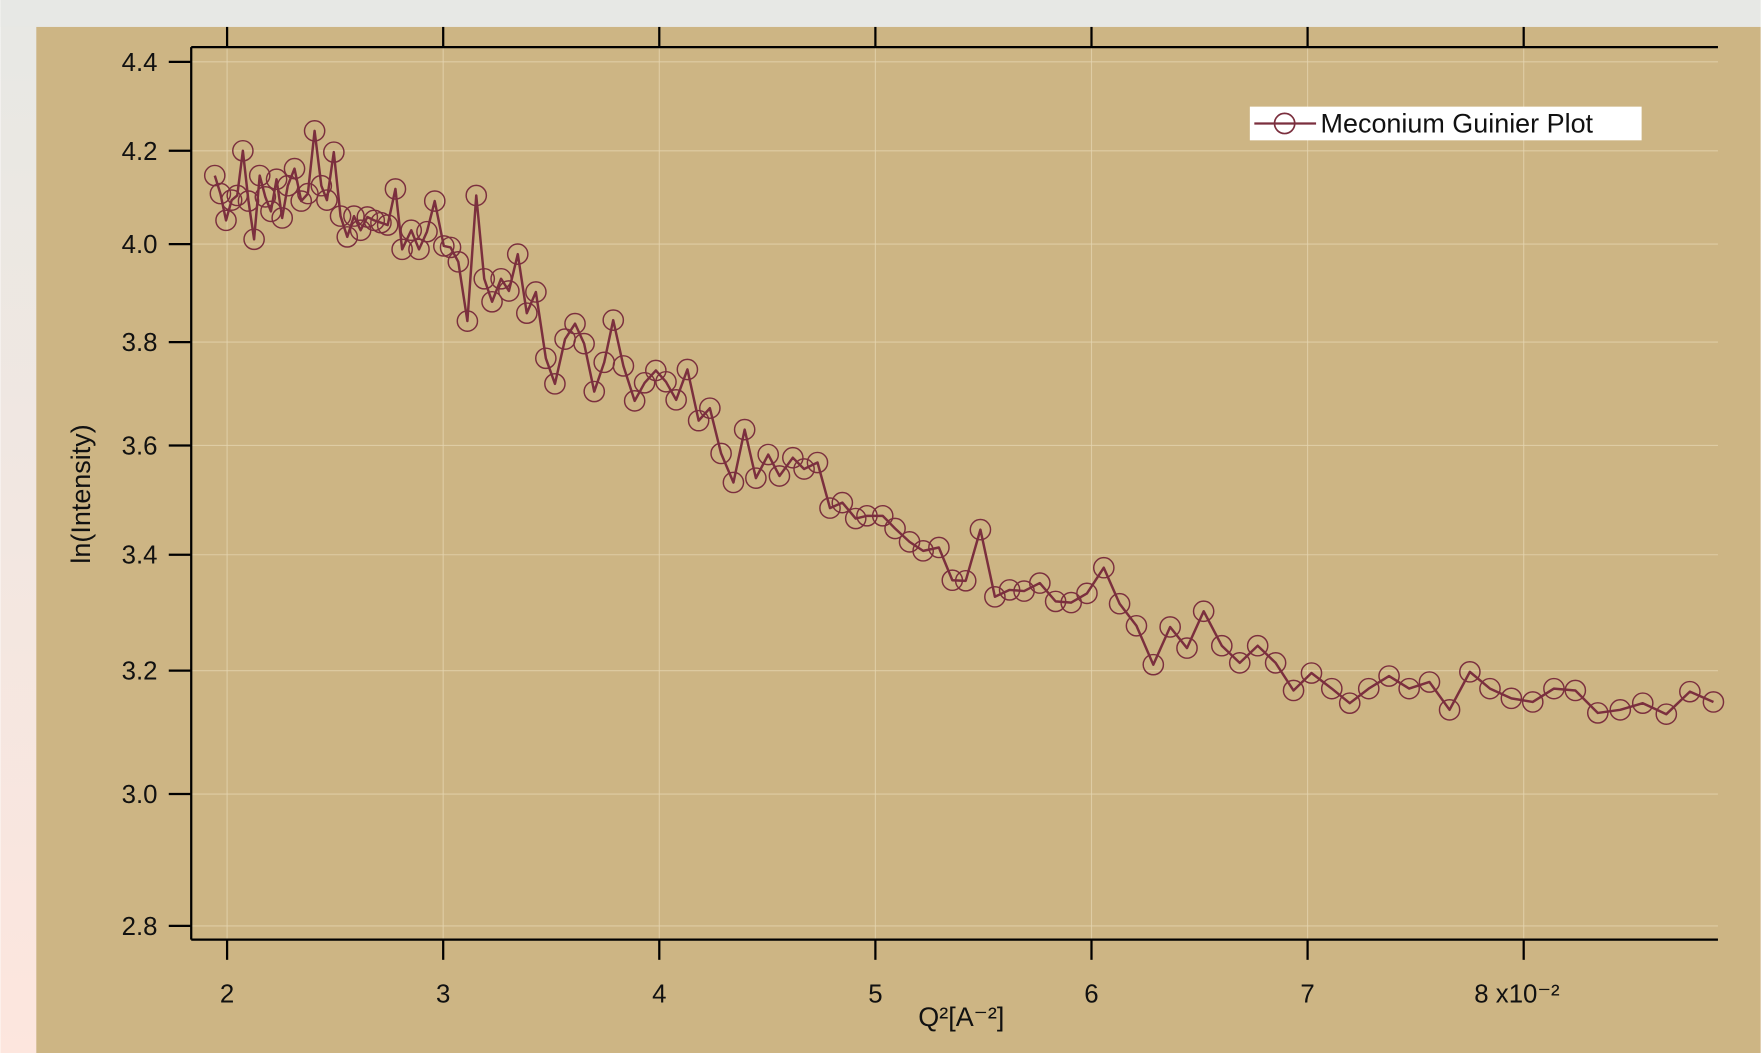  What do you see at coordinates (140, 446) in the screenshot?
I see `y-tick-label: 3.6` at bounding box center [140, 446].